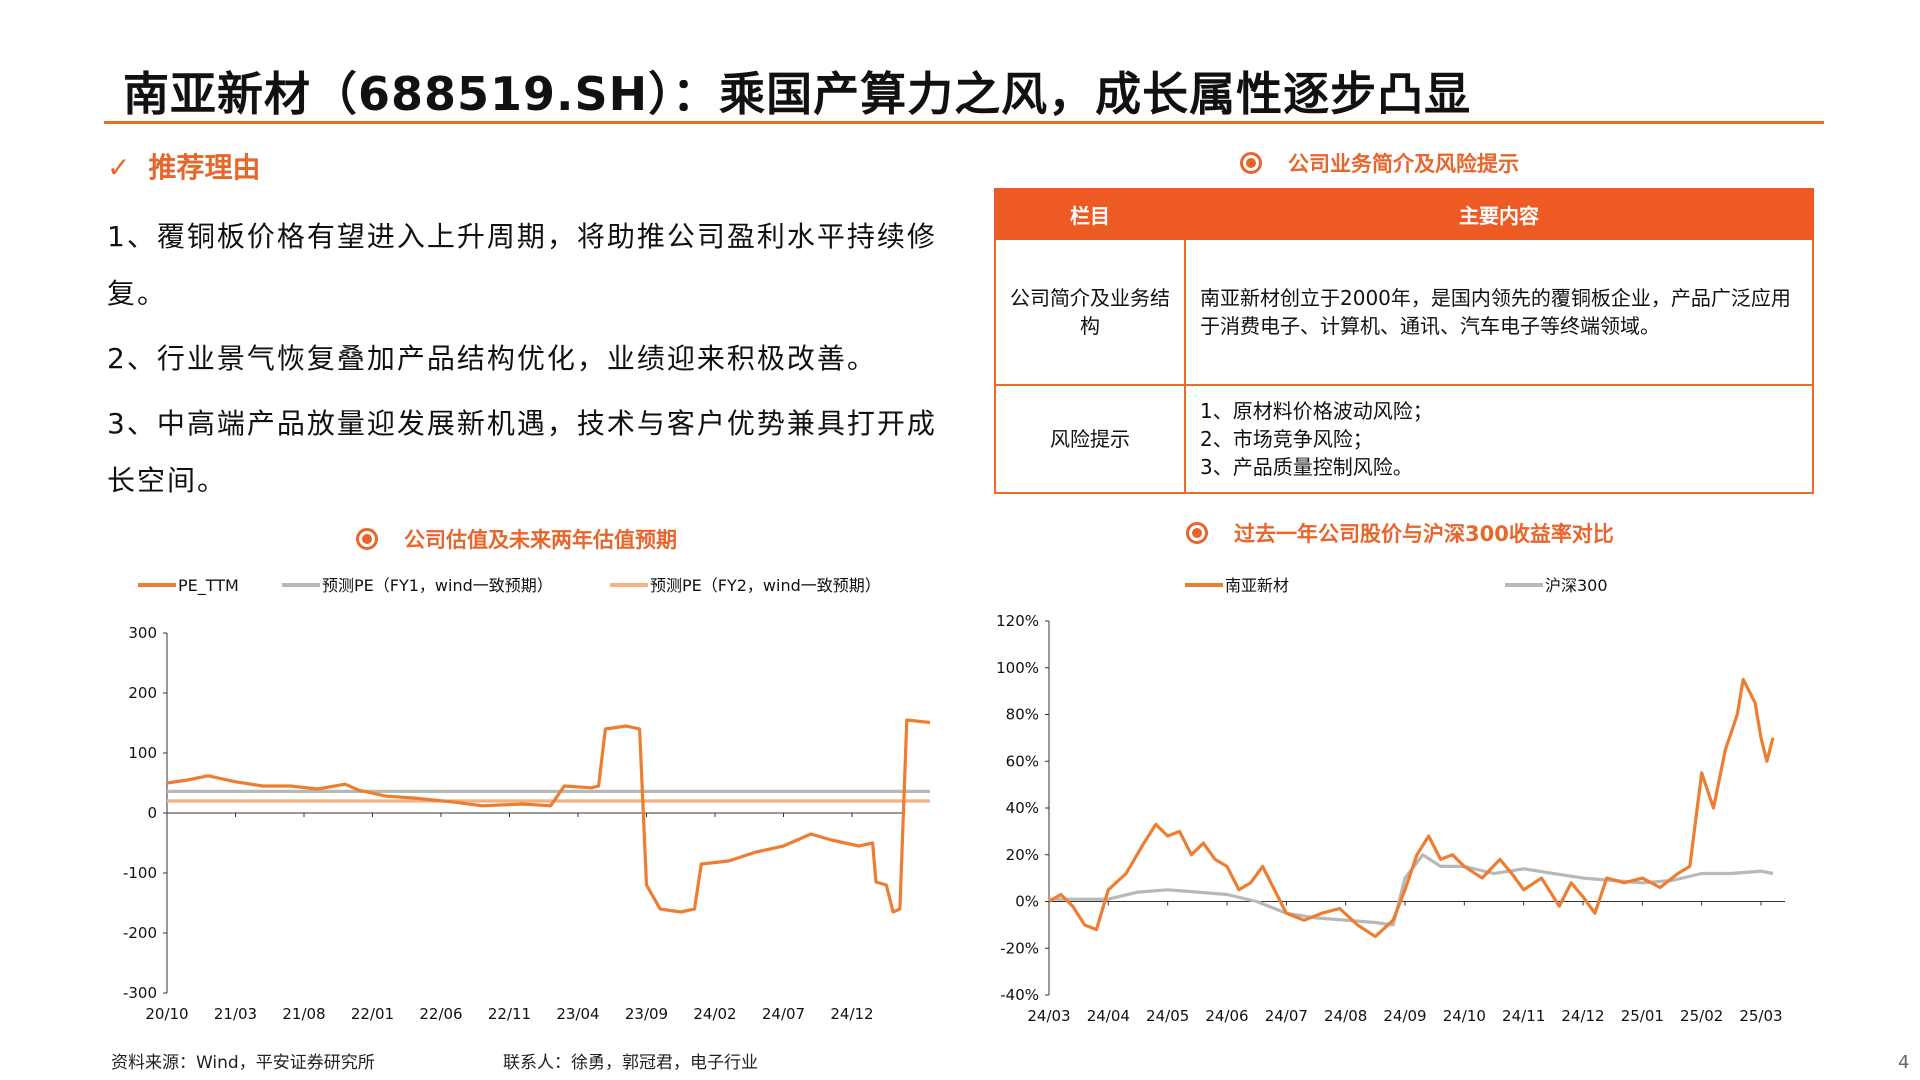 The height and width of the screenshot is (1080, 1920). I want to click on x-tick-label: 21/03, so click(235, 1014).